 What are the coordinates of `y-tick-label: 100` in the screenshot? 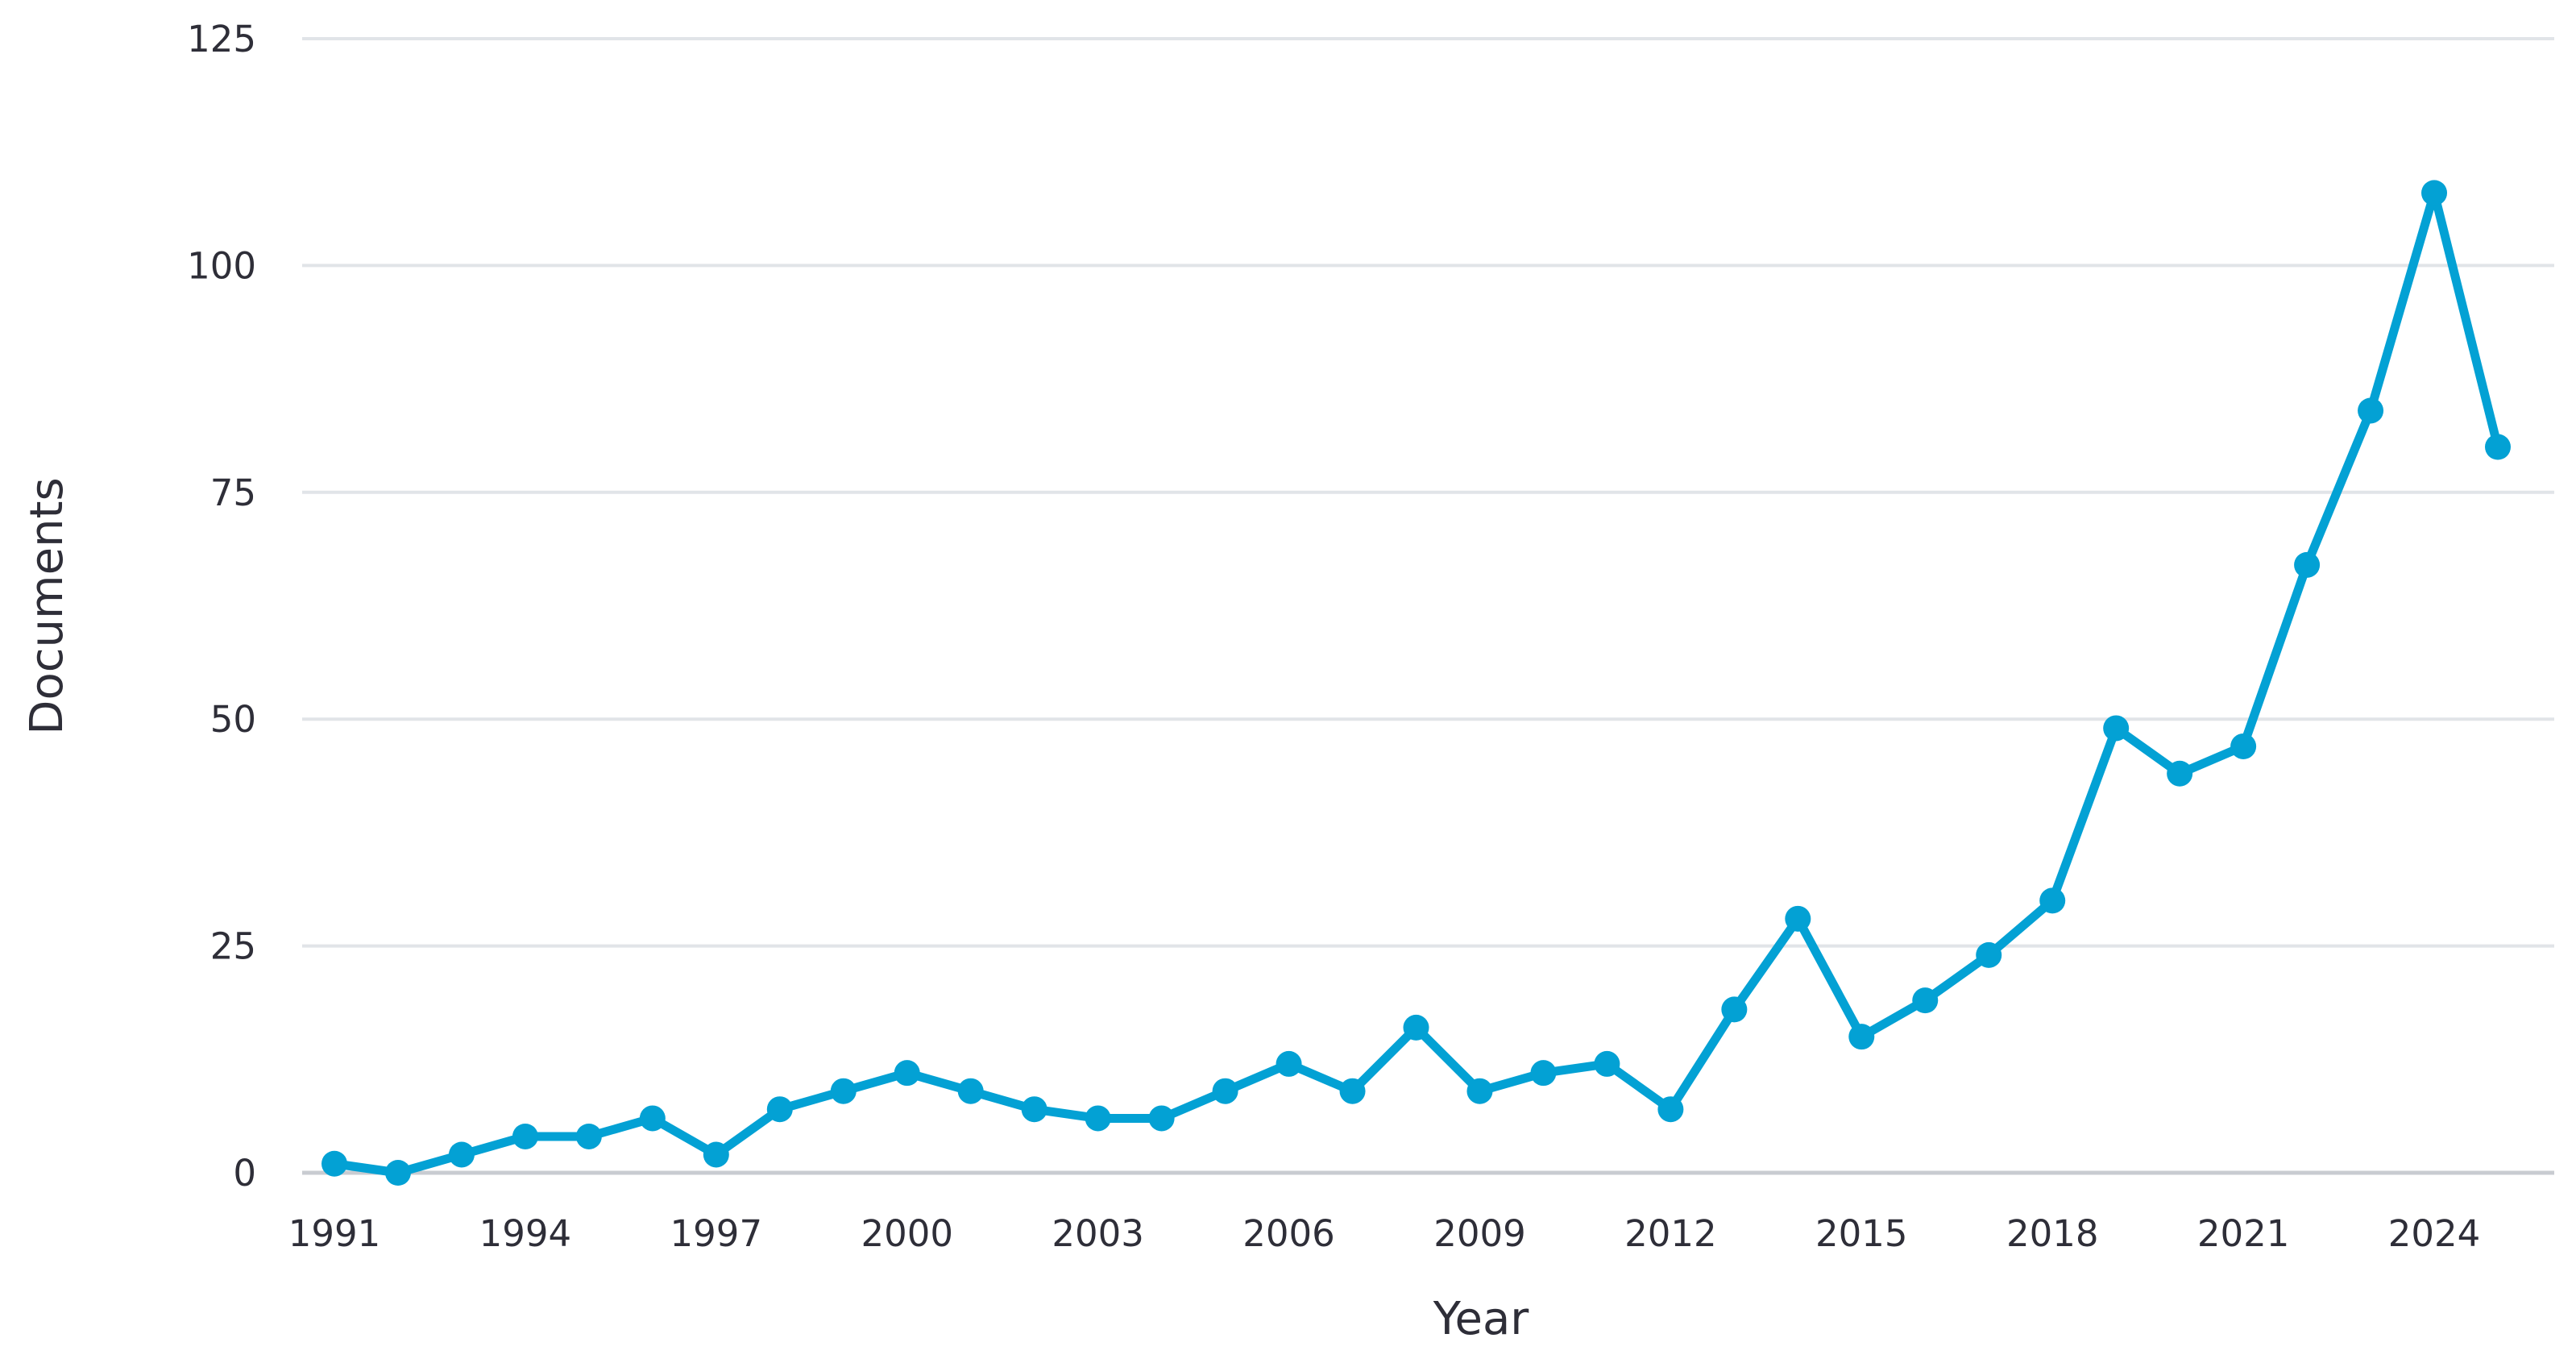 It's located at (221, 265).